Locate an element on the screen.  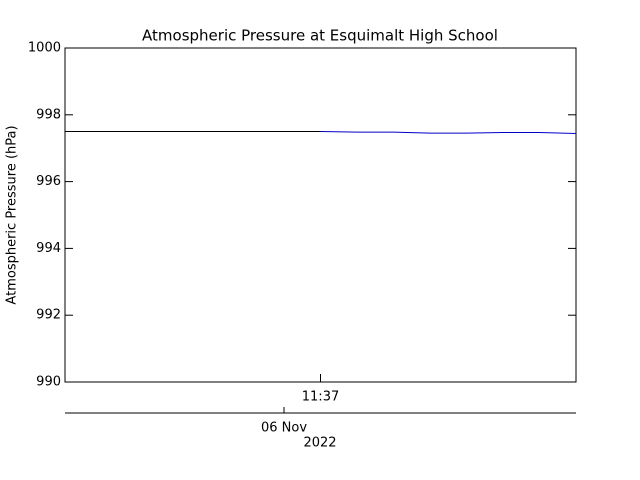
data-line is located at coordinates (448, 133).